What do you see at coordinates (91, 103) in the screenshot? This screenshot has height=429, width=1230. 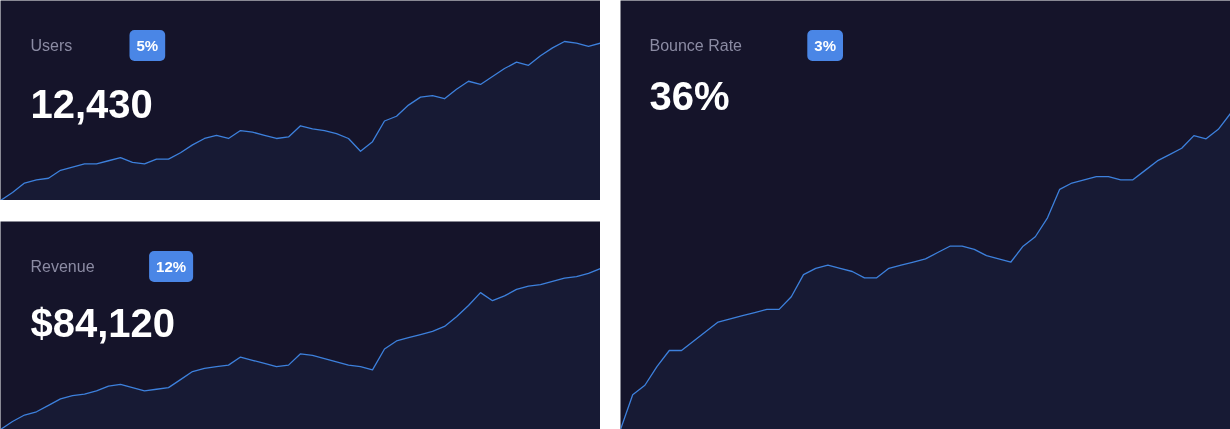 I see `text: 12,430` at bounding box center [91, 103].